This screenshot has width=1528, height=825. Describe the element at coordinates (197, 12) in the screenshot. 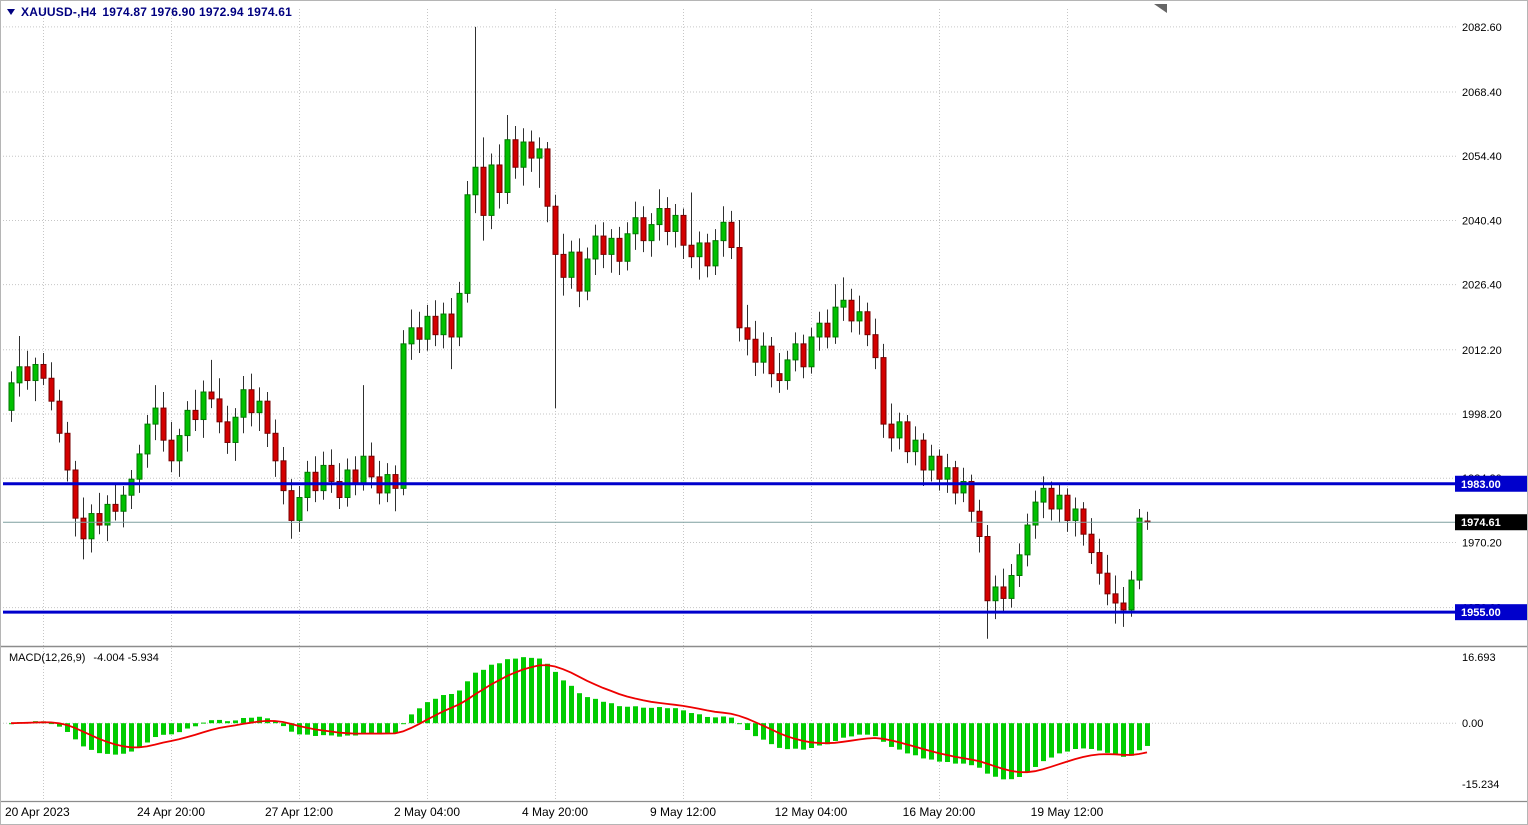

I see `symbol-ohlc: 1974.87 1976.90 1972.94 1974.61` at that location.